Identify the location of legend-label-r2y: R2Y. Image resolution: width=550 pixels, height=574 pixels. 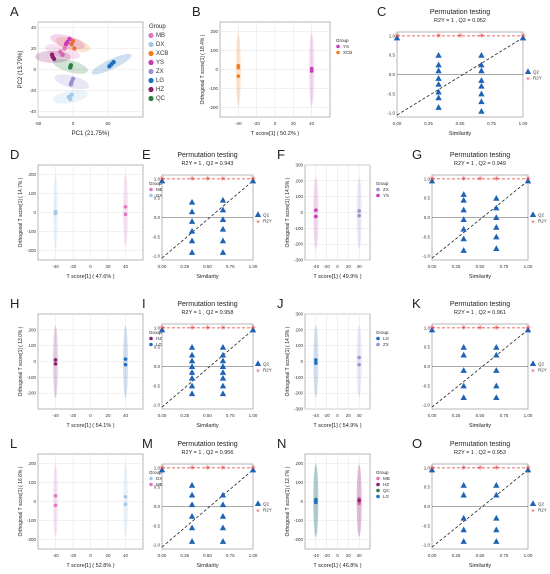
(267, 510).